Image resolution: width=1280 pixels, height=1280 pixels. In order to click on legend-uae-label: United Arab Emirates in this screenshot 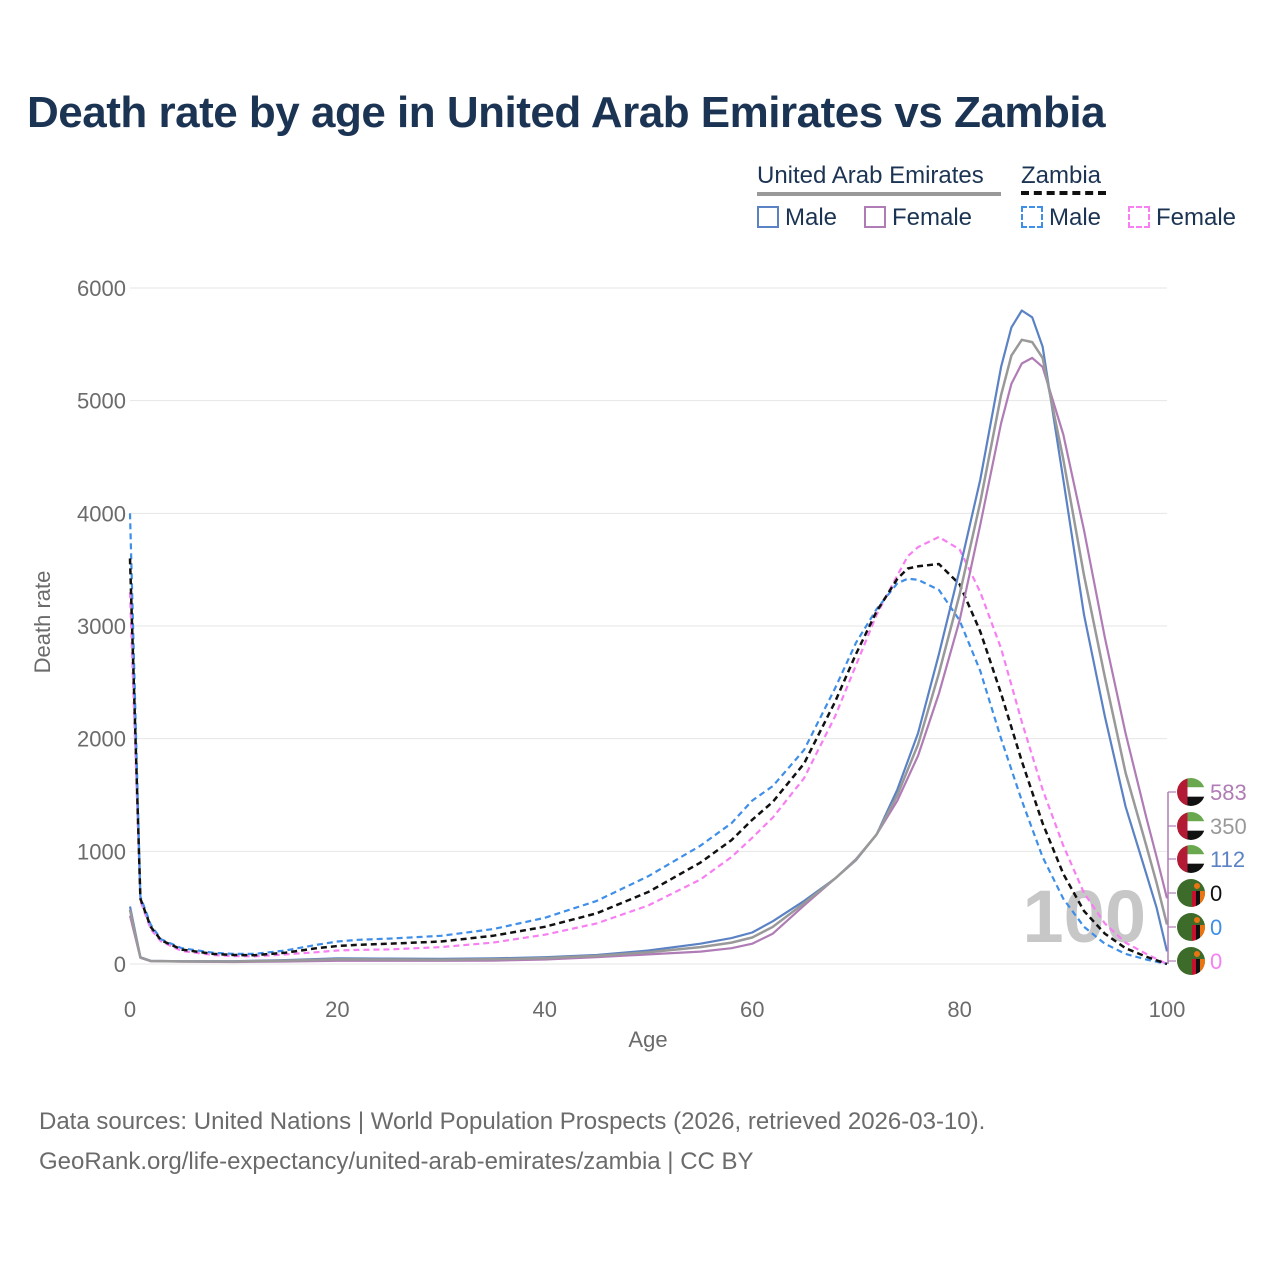, I will do `click(870, 175)`.